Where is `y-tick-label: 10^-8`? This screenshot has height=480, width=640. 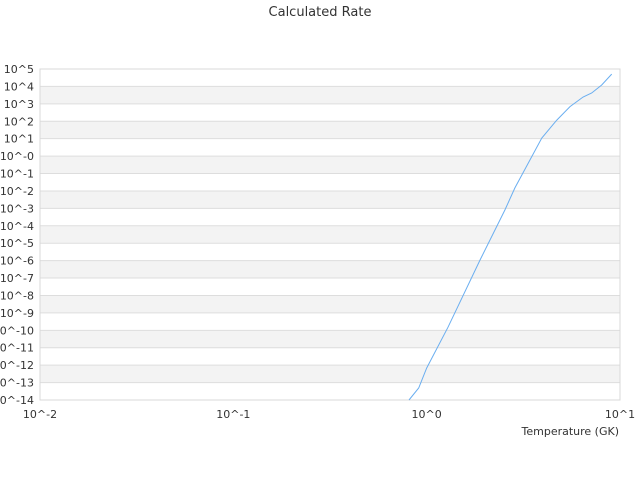 y-tick-label: 10^-8 is located at coordinates (17, 295).